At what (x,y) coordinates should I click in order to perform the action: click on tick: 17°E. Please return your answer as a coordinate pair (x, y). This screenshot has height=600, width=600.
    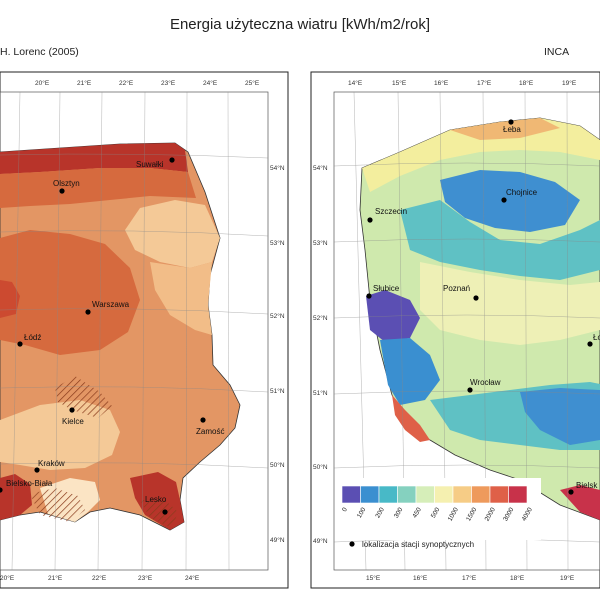
    Looking at the image, I should click on (469, 578).